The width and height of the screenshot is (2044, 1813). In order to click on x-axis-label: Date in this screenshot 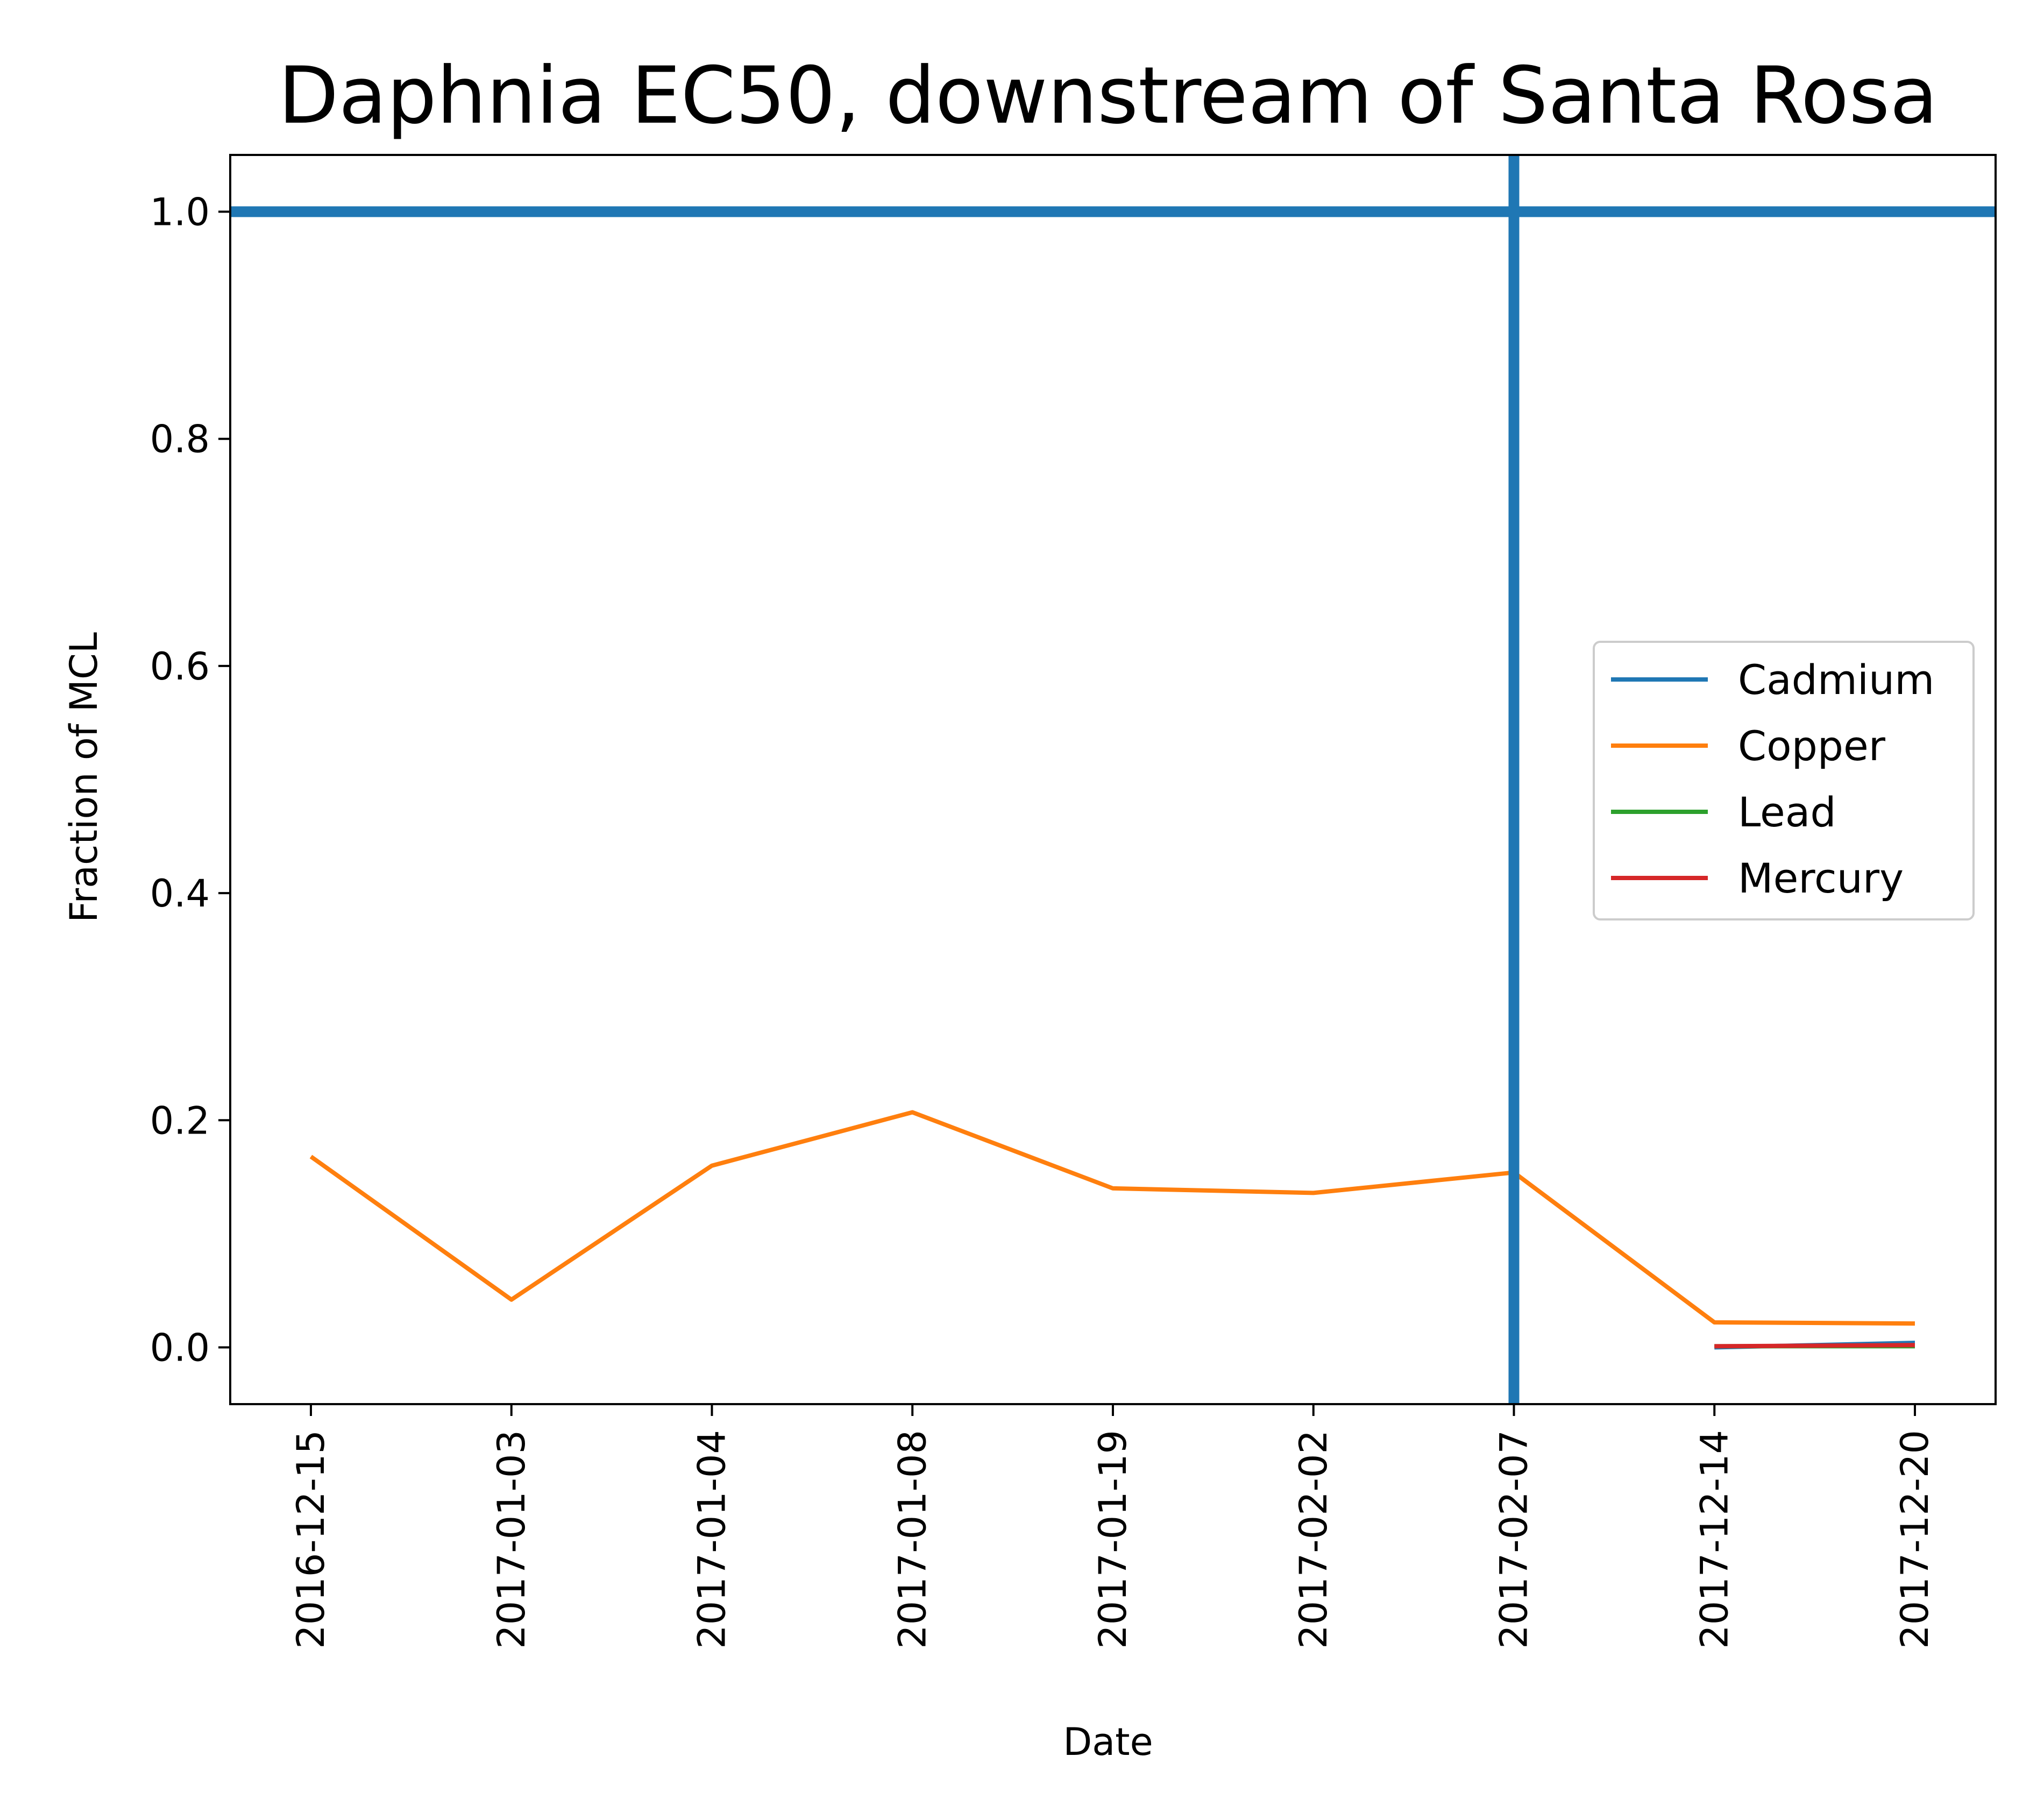, I will do `click(1108, 1742)`.